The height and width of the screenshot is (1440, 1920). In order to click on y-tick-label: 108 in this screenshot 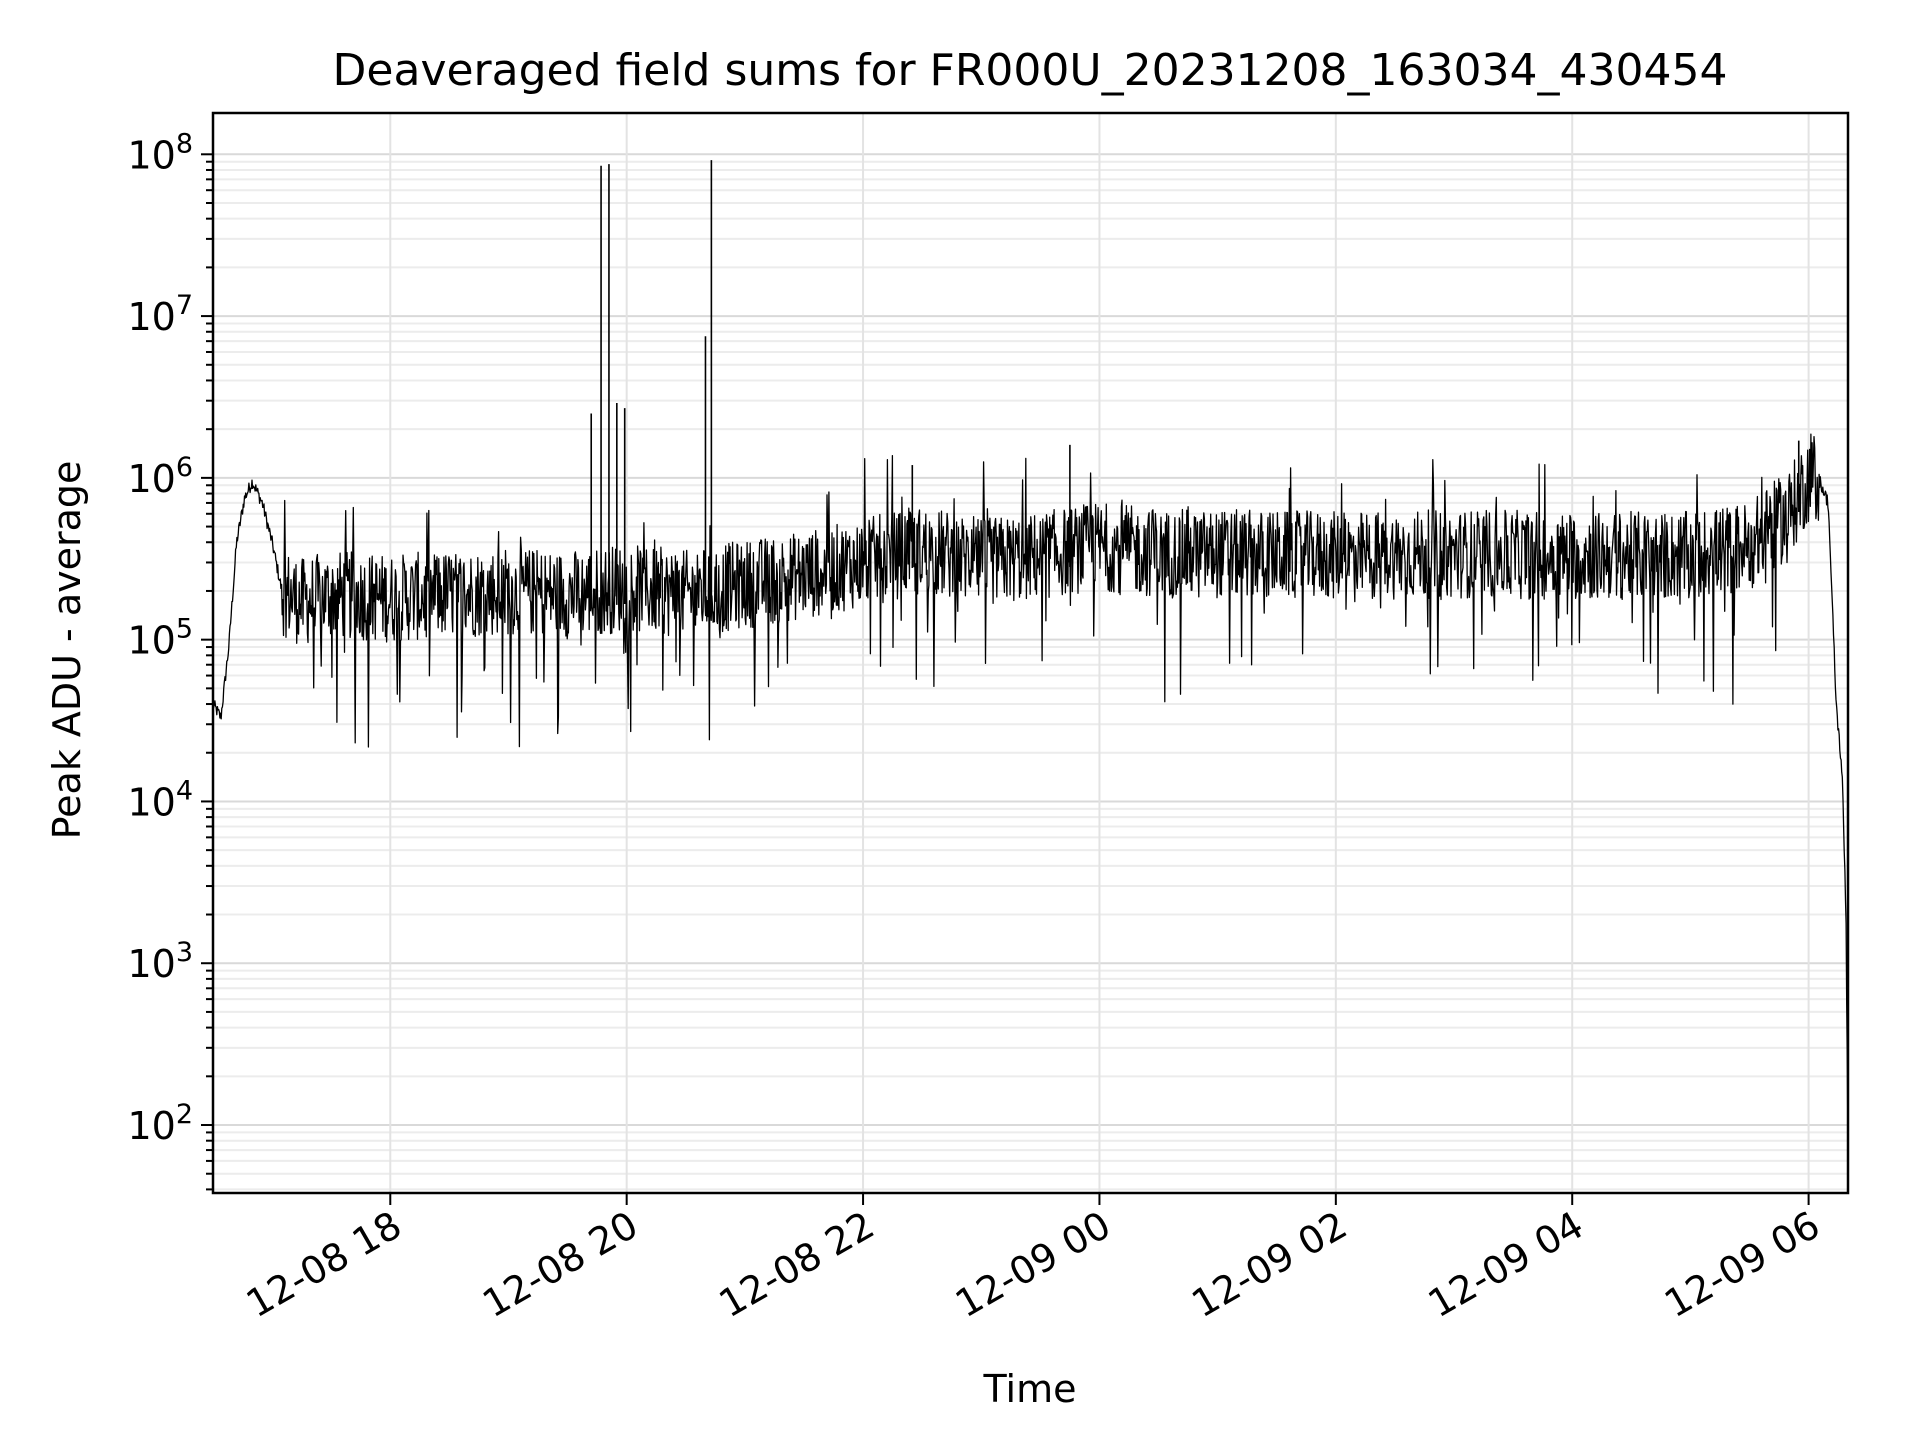, I will do `click(160, 152)`.